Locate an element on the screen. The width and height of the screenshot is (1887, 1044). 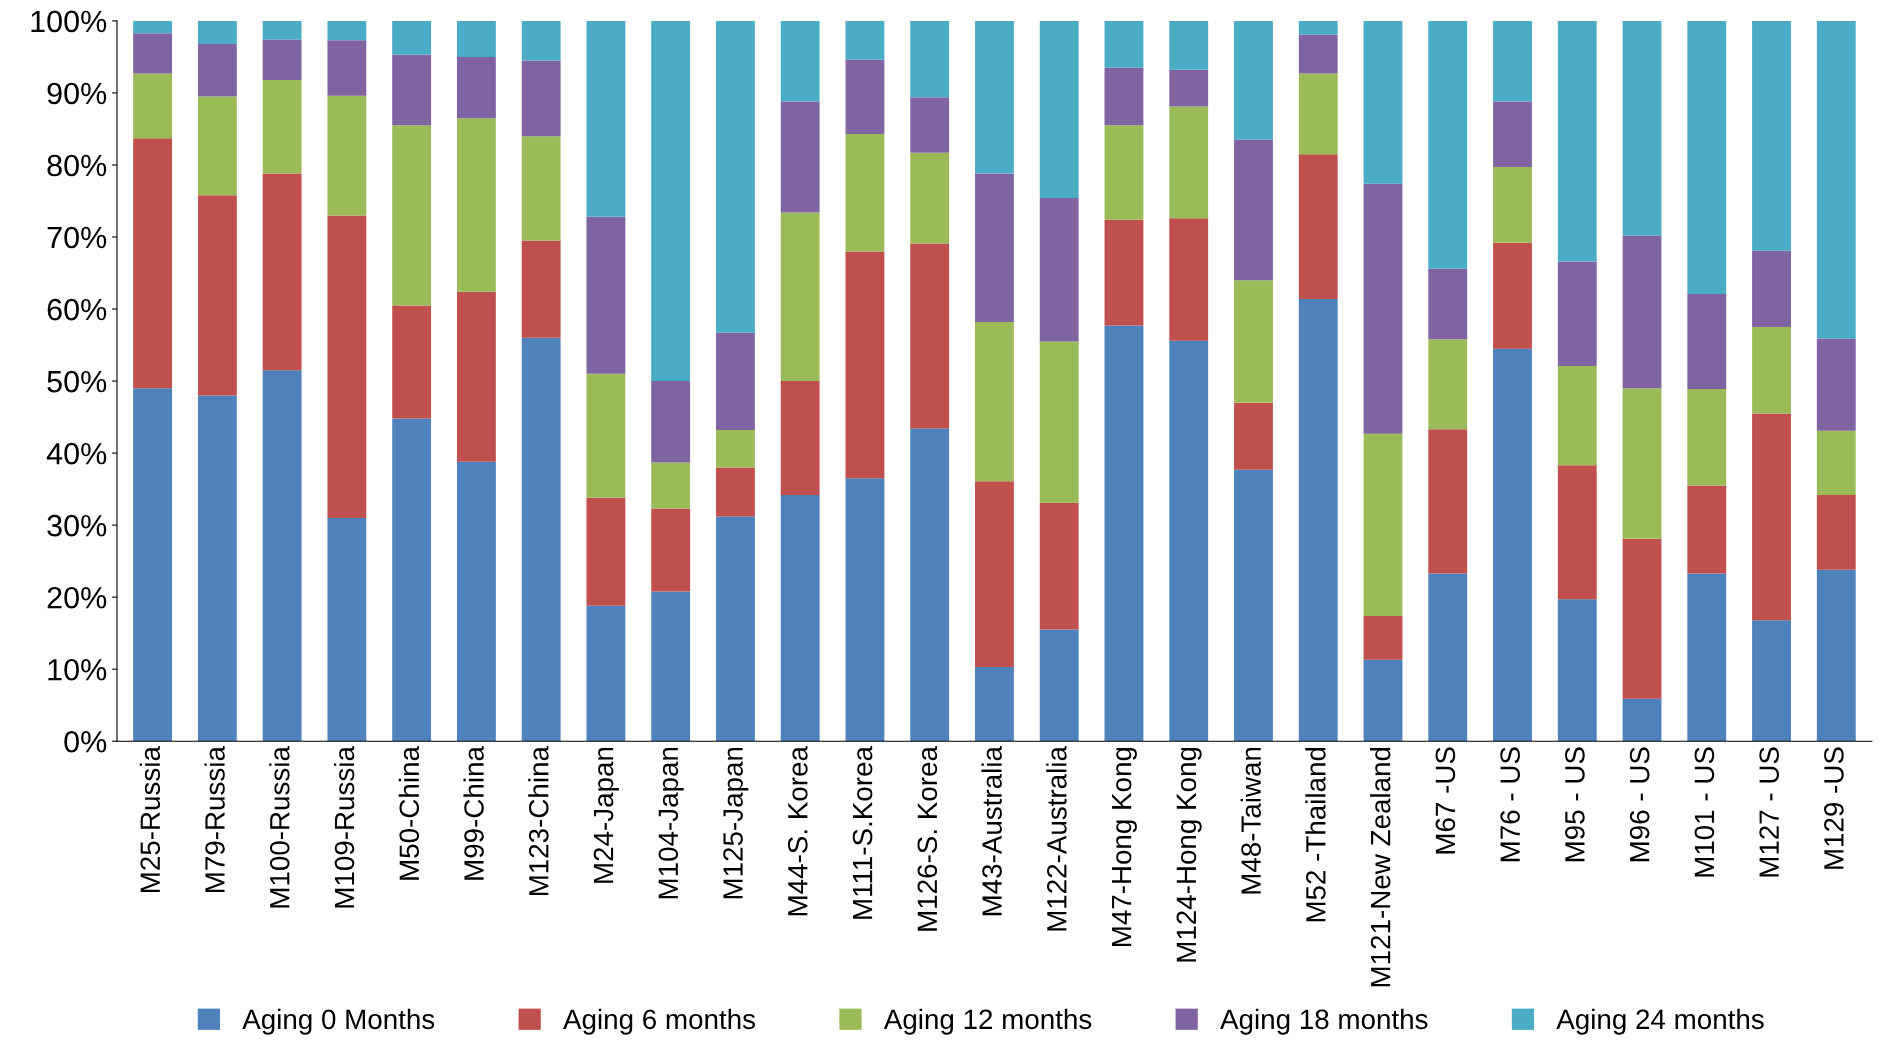
legend-label: Aging 6 months is located at coordinates (659, 1021).